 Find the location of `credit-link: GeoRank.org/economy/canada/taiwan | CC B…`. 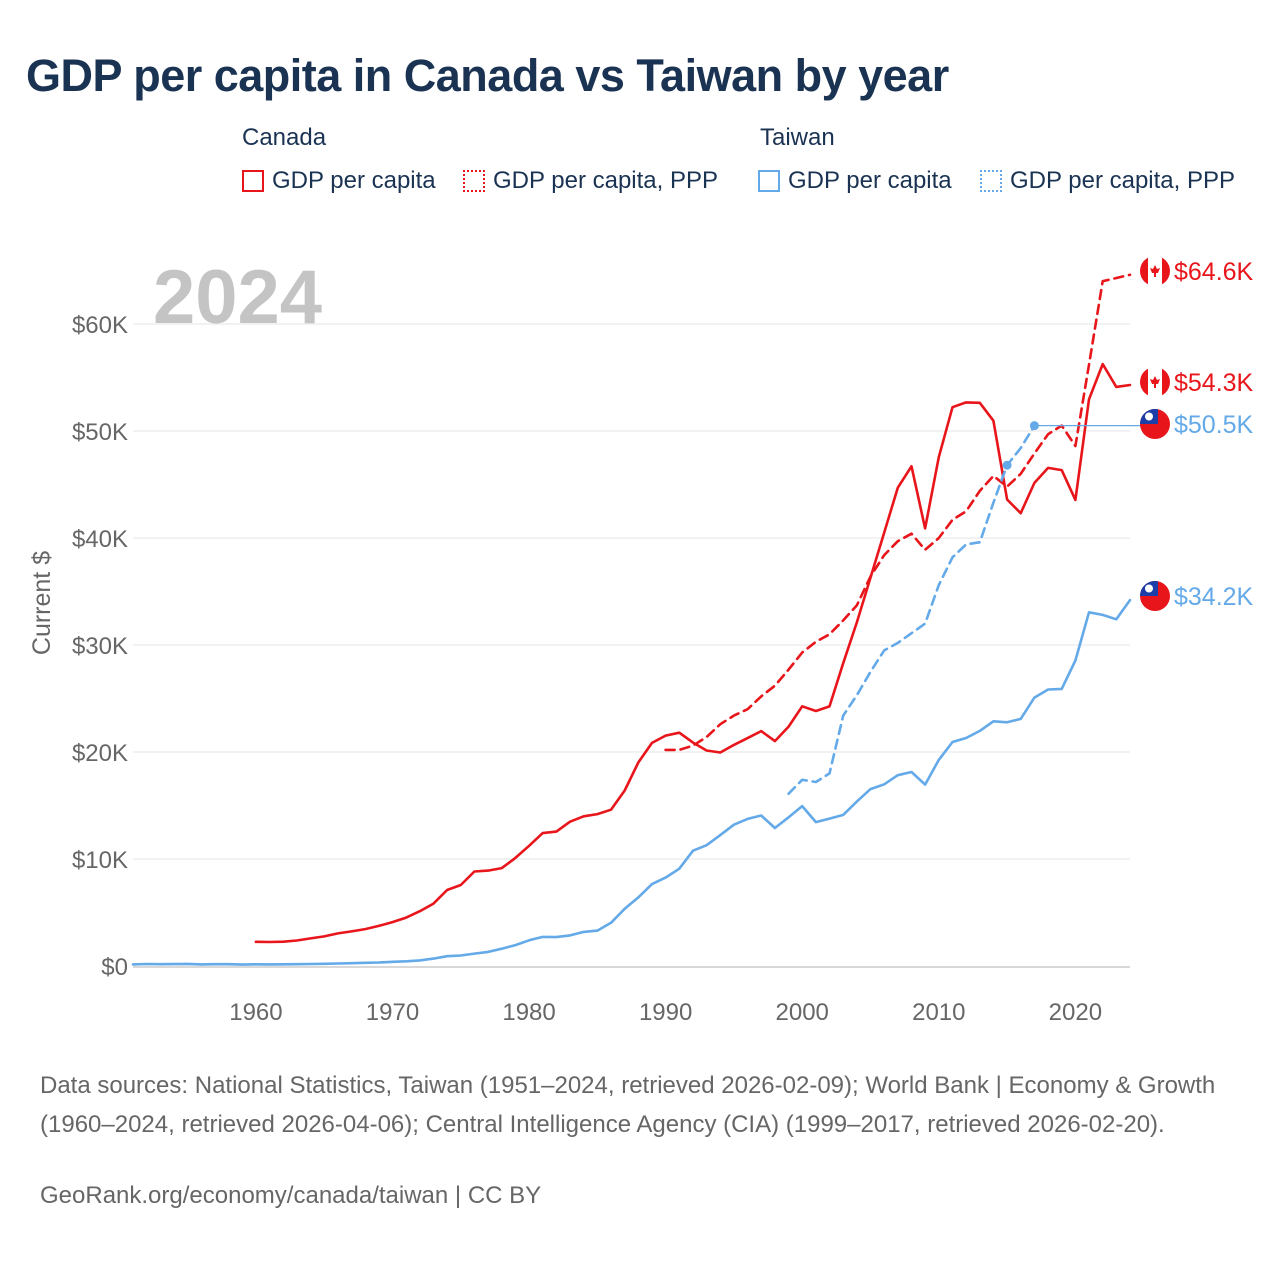

credit-link: GeoRank.org/economy/canada/taiwan | CC B… is located at coordinates (291, 1195).